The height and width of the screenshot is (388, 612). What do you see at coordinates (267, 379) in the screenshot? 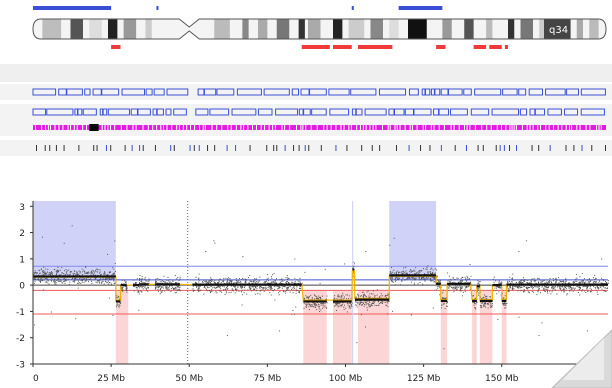
I see `x-tick-label: 75 Mb` at bounding box center [267, 379].